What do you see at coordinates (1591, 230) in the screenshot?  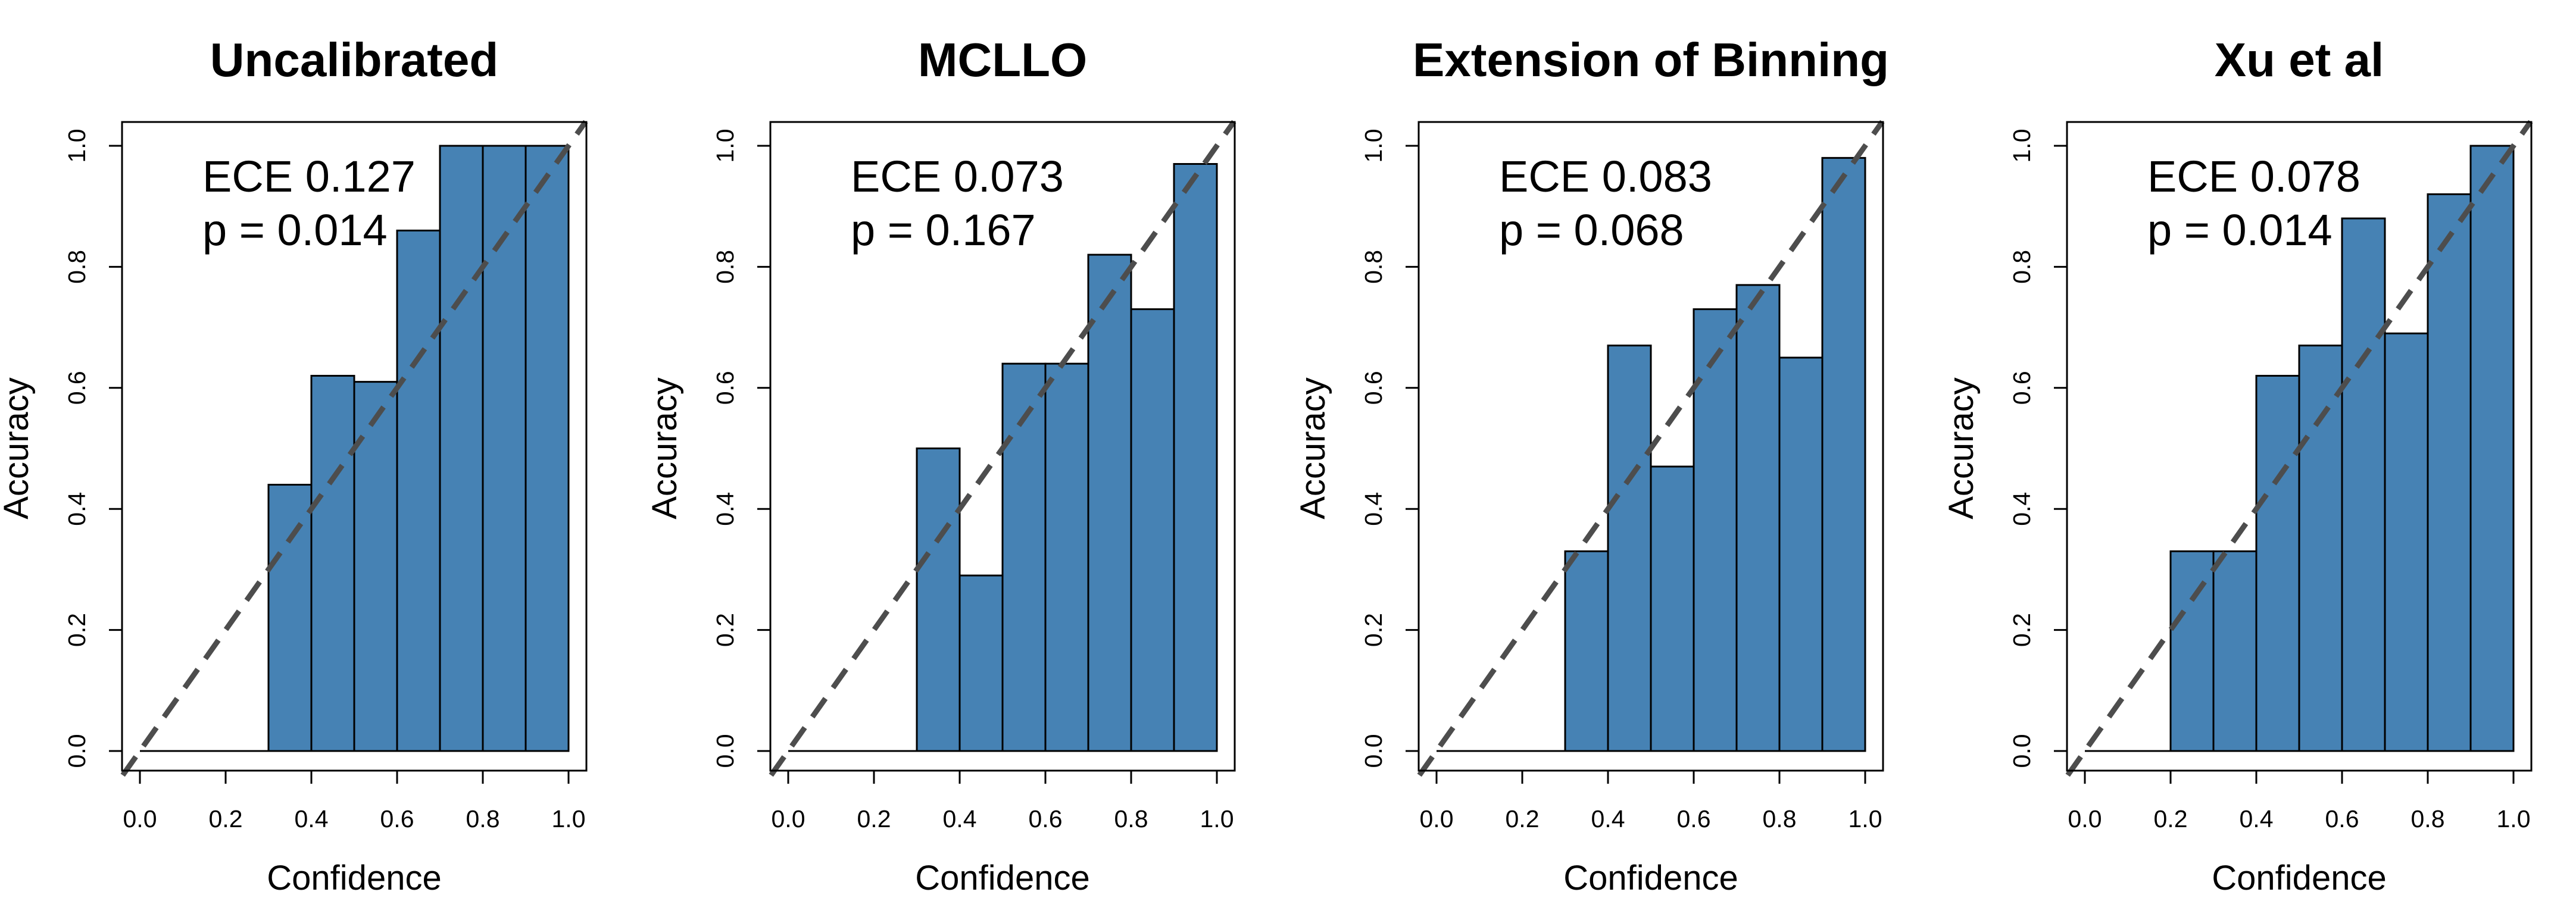 I see `p-value-annotation: p = 0.068` at bounding box center [1591, 230].